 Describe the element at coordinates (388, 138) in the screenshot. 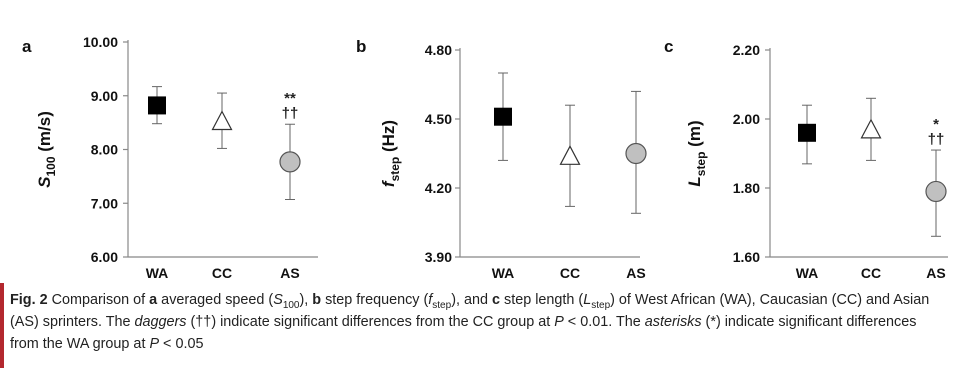

I see `y-axis-label-unit: (Hz)` at that location.